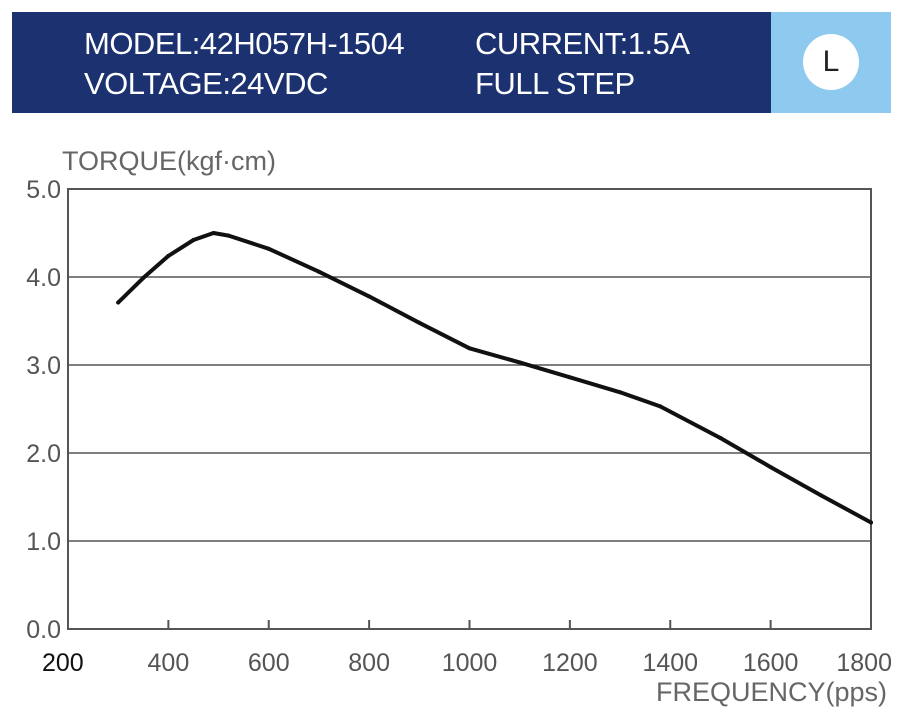 The width and height of the screenshot is (908, 721). What do you see at coordinates (570, 663) in the screenshot?
I see `x-tick-label: 1200` at bounding box center [570, 663].